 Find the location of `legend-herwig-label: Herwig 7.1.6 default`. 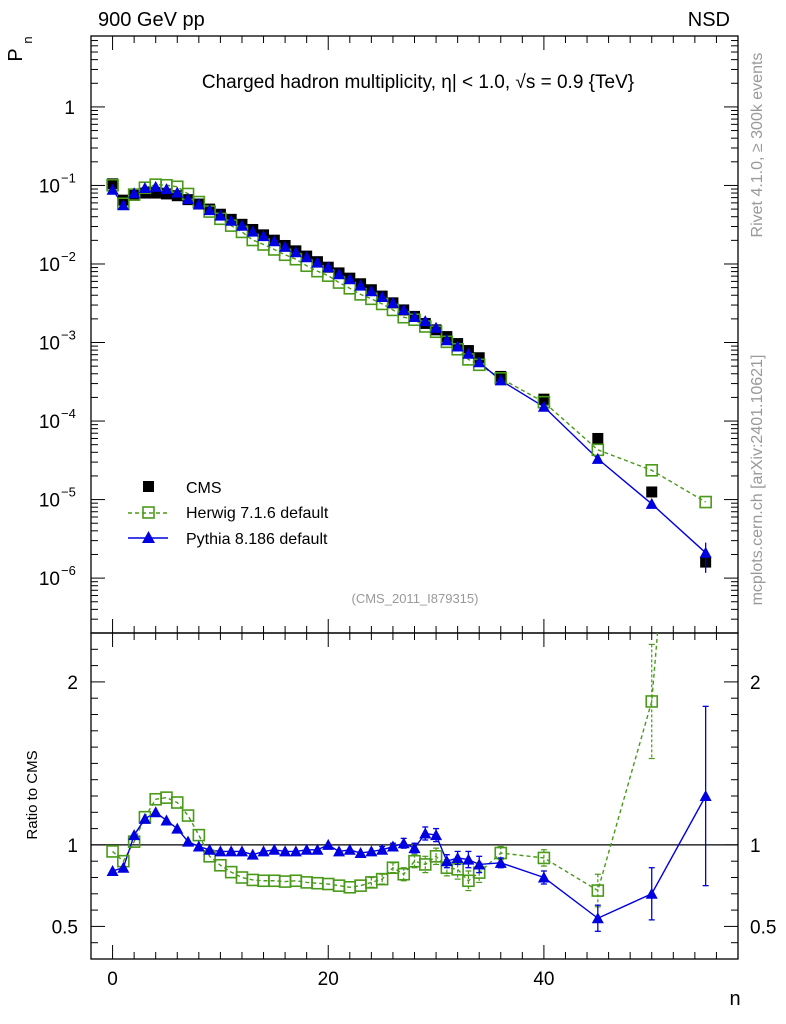

legend-herwig-label: Herwig 7.1.6 default is located at coordinates (257, 513).